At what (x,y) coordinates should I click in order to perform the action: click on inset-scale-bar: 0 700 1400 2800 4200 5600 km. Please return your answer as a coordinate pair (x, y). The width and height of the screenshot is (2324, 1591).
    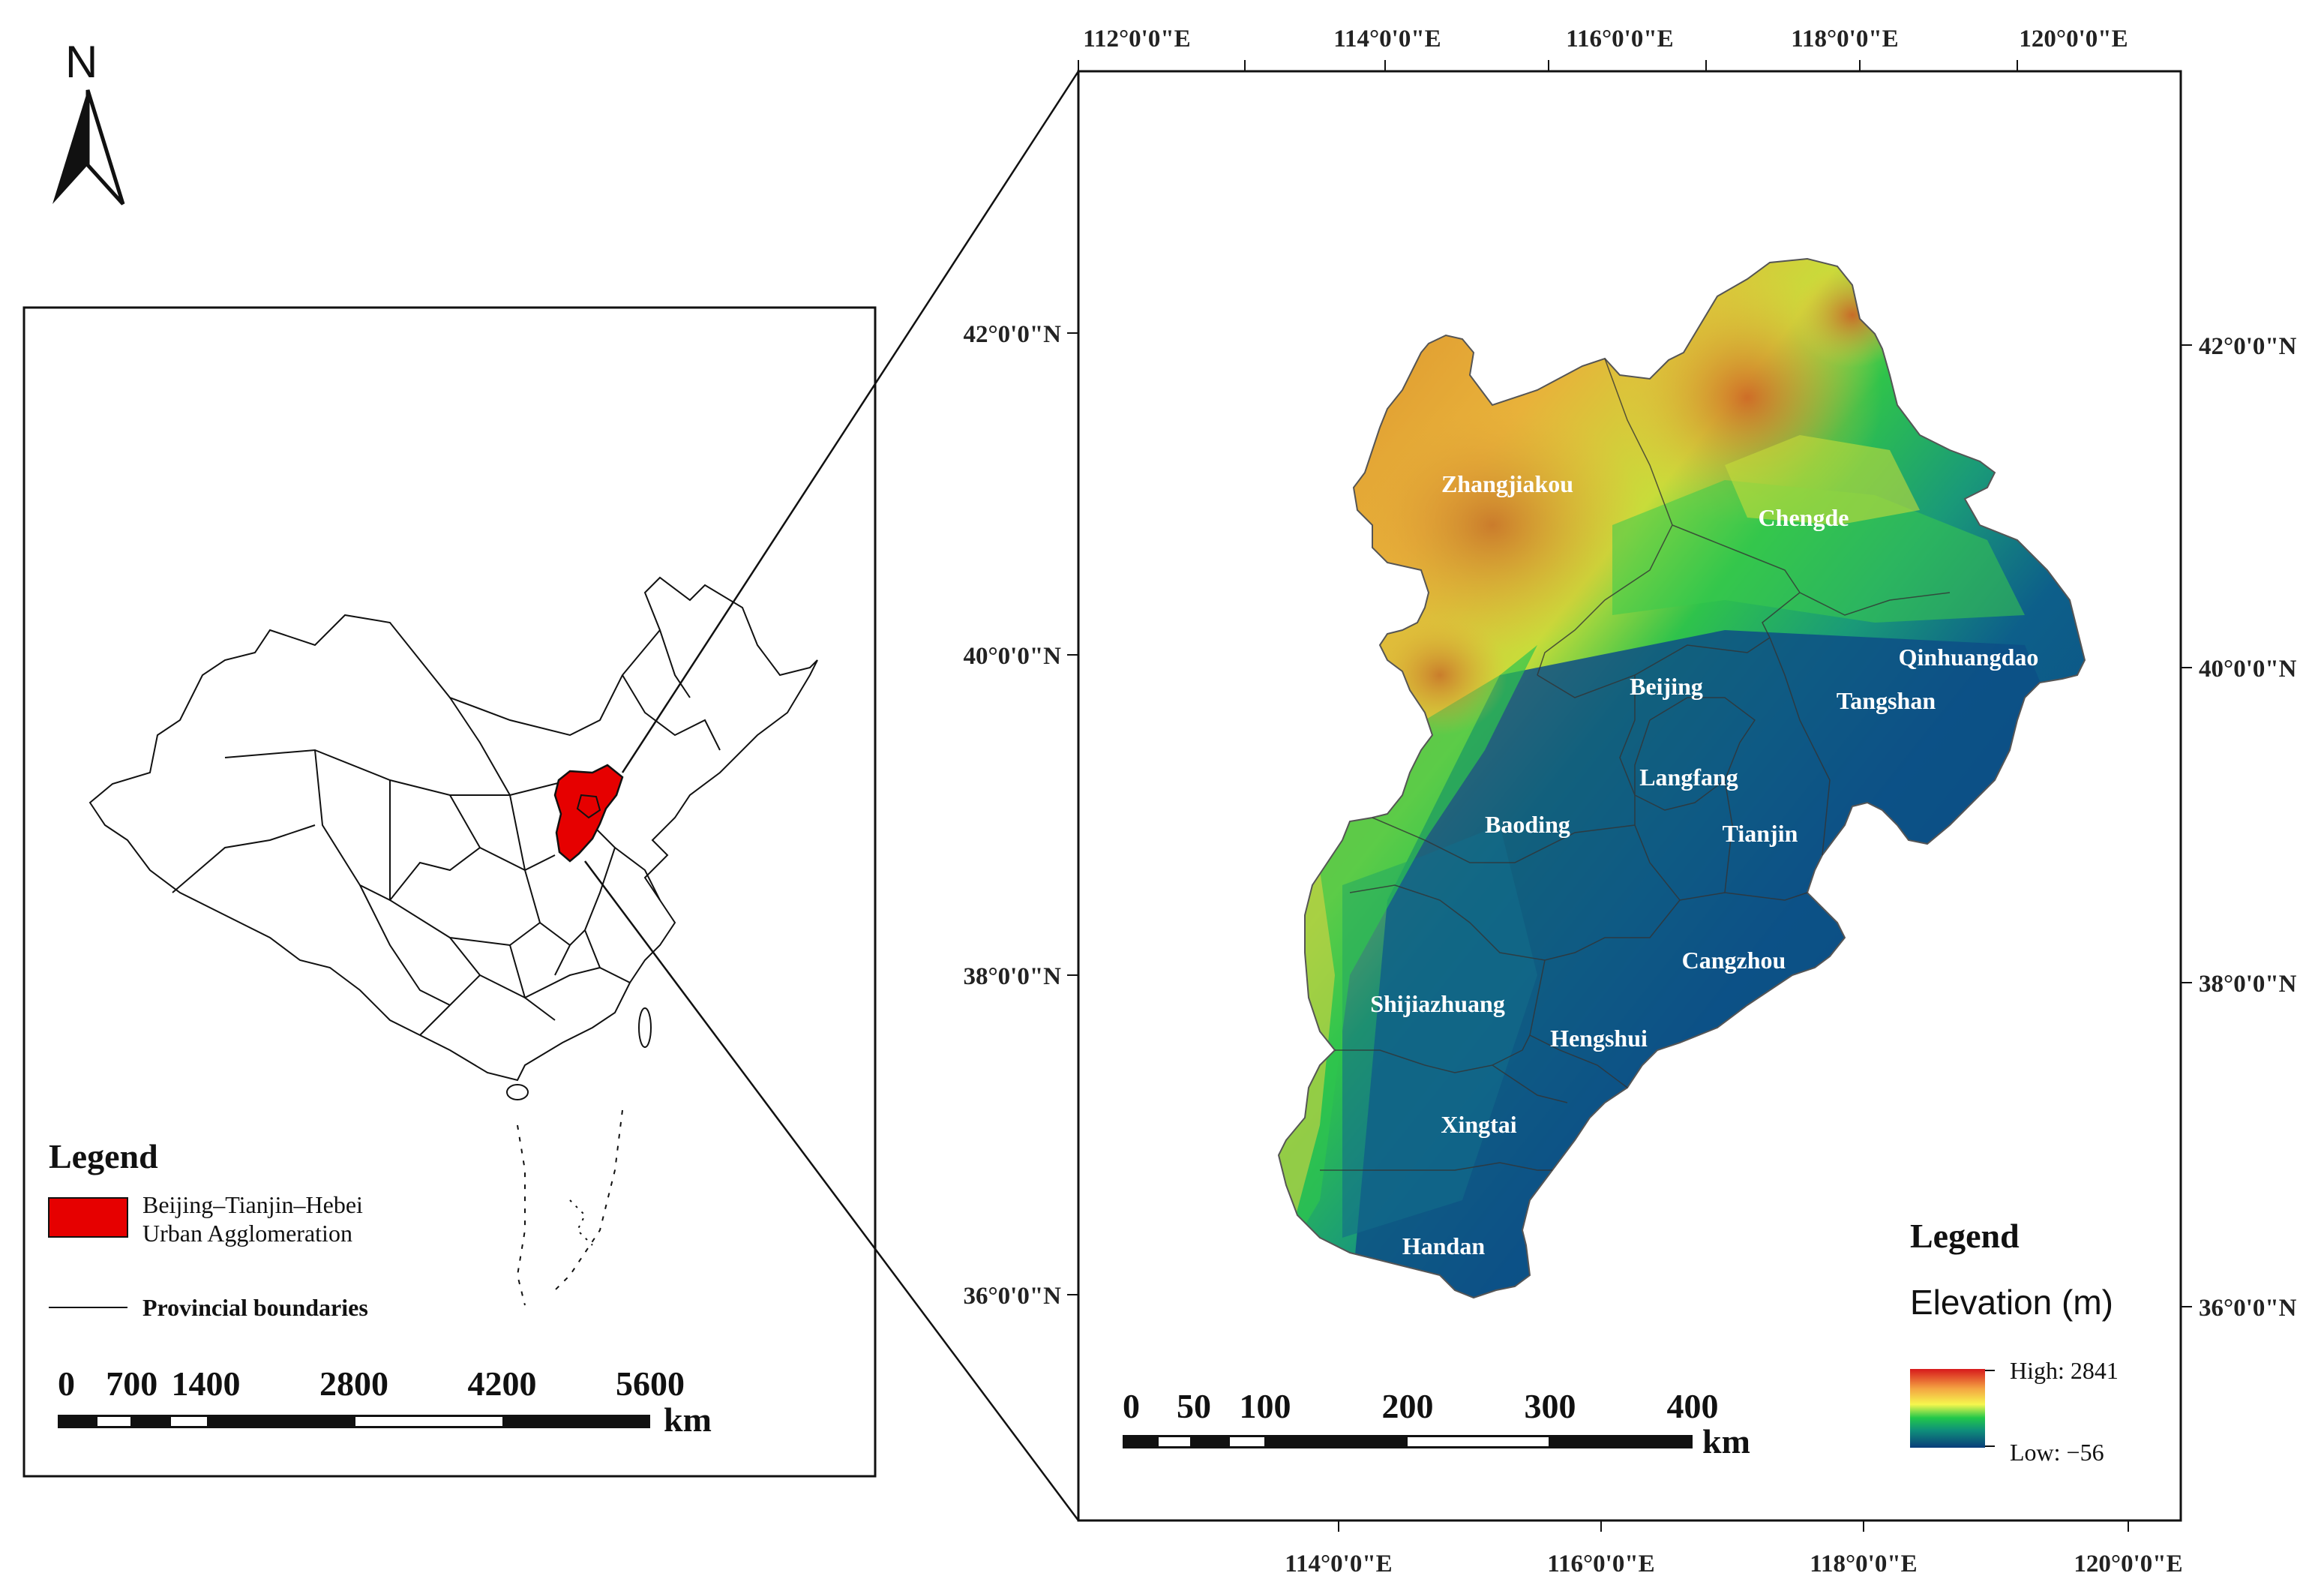
    Looking at the image, I should click on (385, 1401).